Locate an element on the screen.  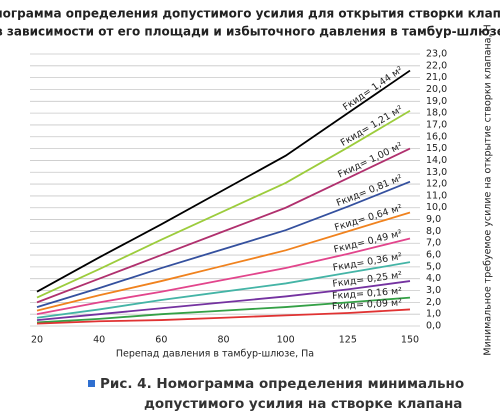
x-tick-label: 40 is located at coordinates (99, 340).